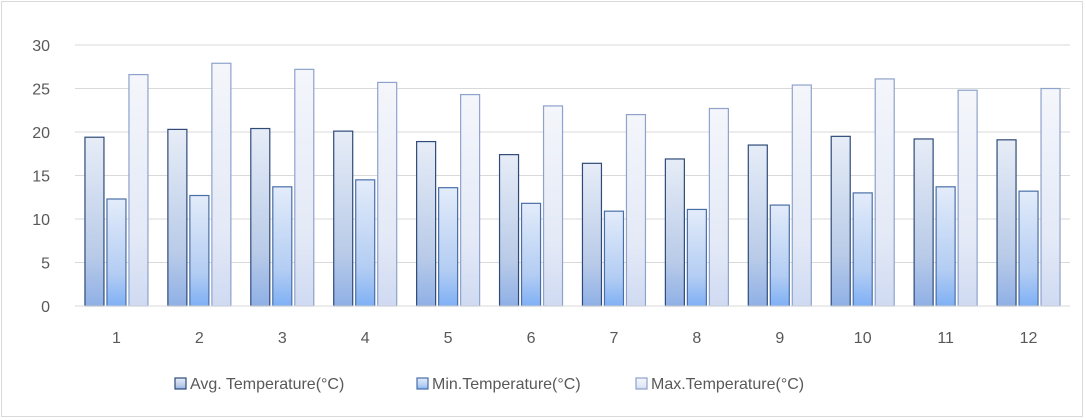  I want to click on x-tick-label: 9, so click(779, 338).